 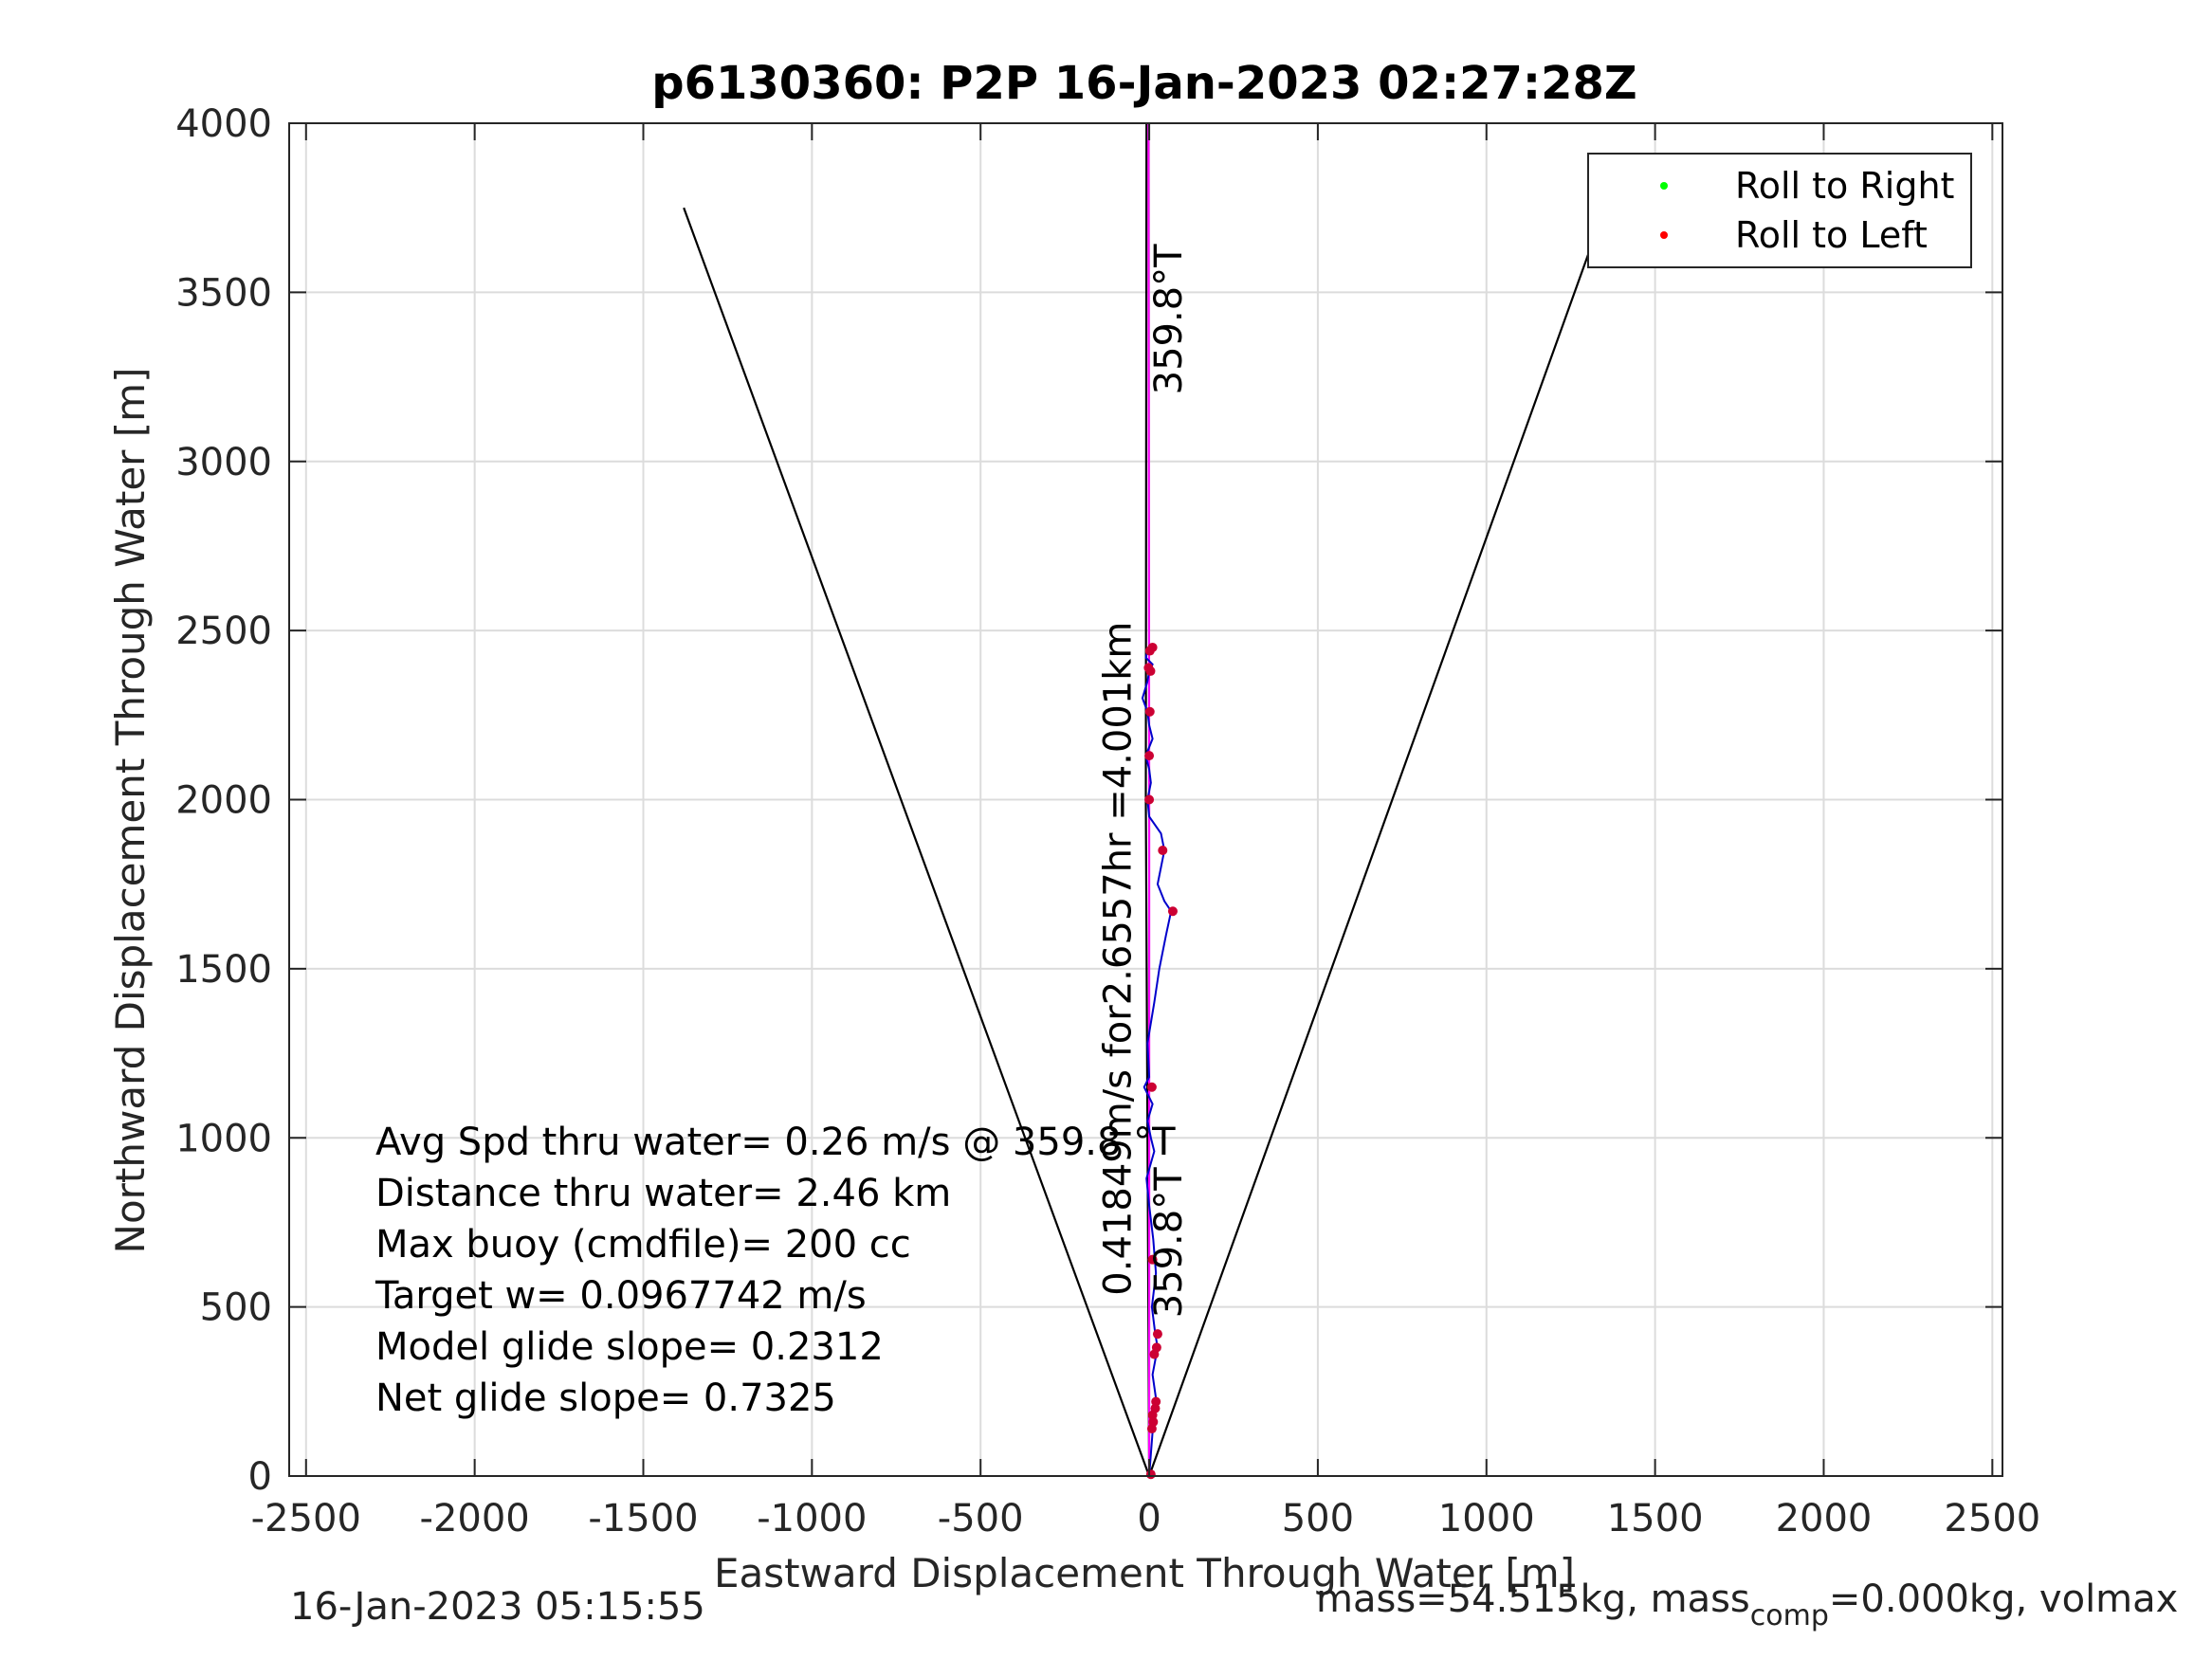 I want to click on y-tick-label: 4000, so click(x=223, y=124).